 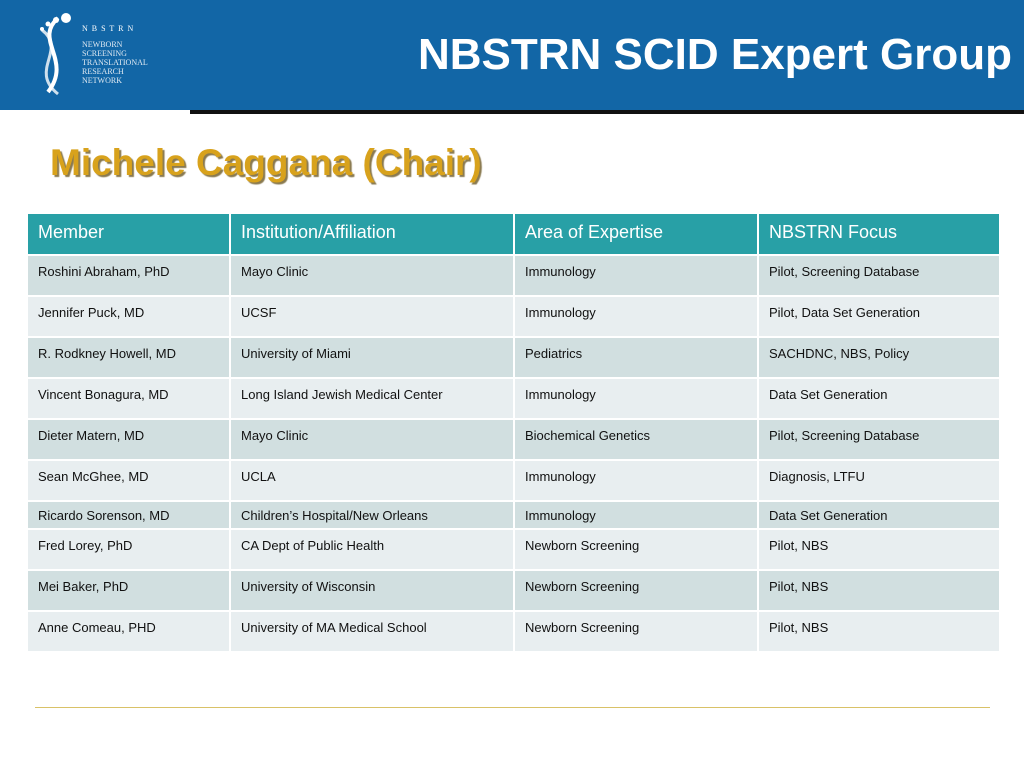 I want to click on table-cell: Sean McGhee, MD, so click(x=128, y=480).